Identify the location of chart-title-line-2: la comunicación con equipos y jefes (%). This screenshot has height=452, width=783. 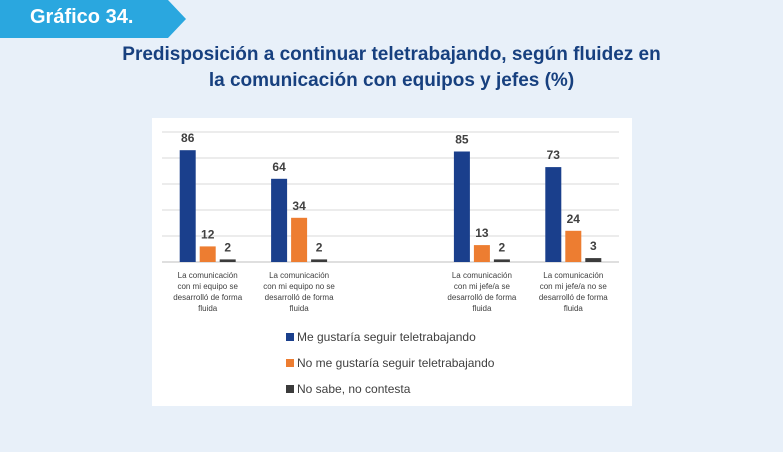
(391, 80).